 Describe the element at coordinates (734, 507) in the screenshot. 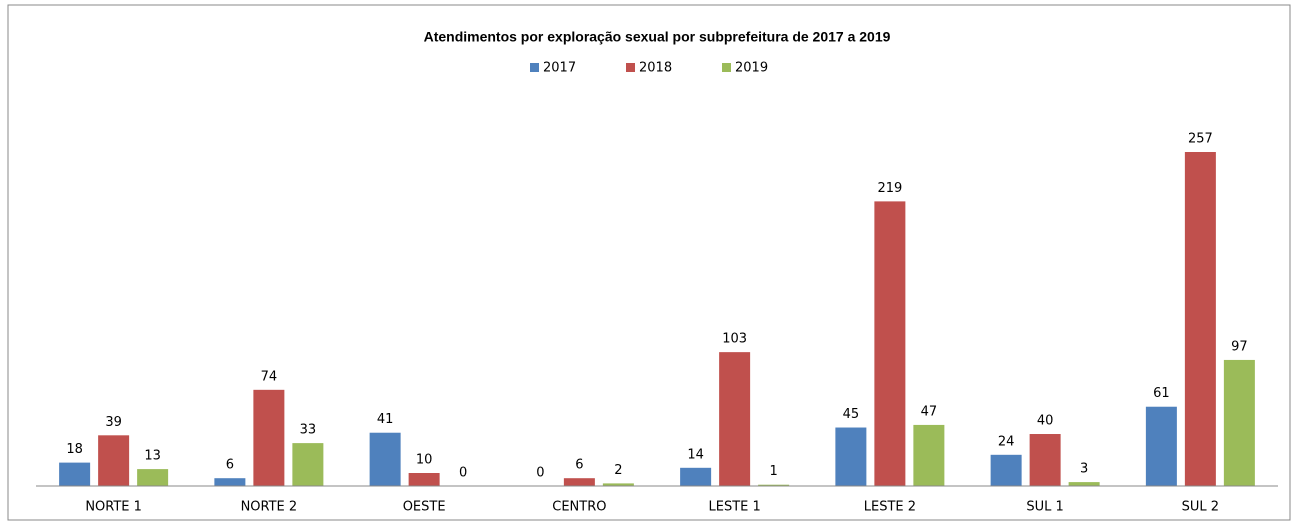

I see `x-tick-label: LESTE 1` at that location.